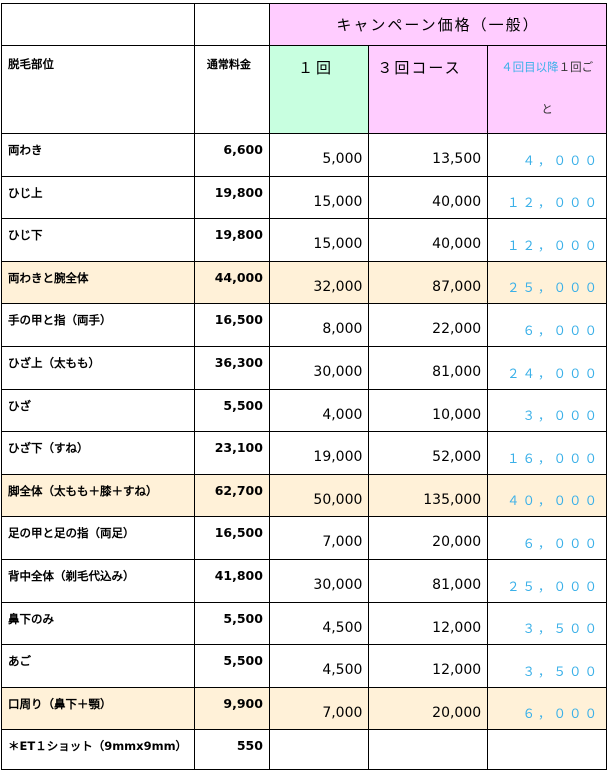 Image resolution: width=612 pixels, height=771 pixels. Describe the element at coordinates (547, 155) in the screenshot. I see `fourth-onward-price-cell: ４，０００` at that location.